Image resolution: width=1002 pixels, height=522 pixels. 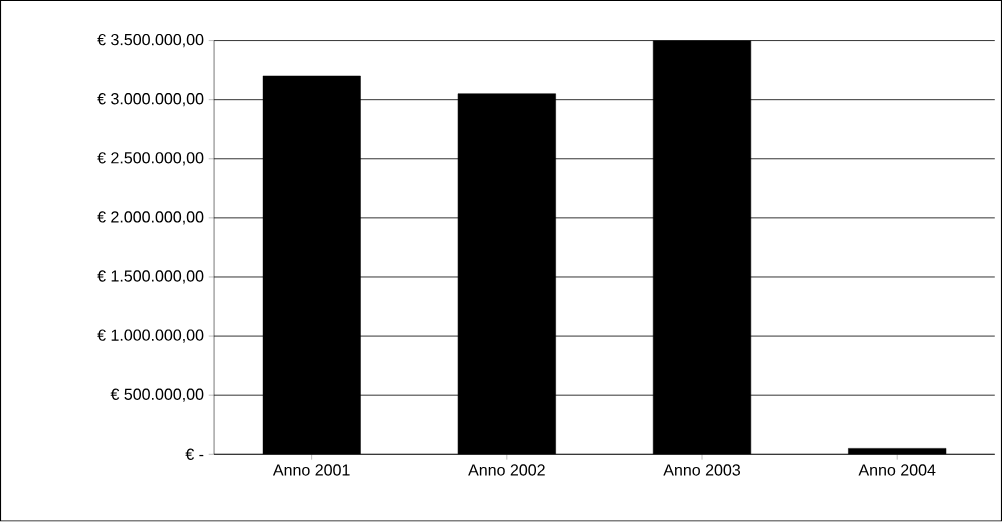 What do you see at coordinates (150, 336) in the screenshot?
I see `y-tick-label: € 1.000.000,00` at bounding box center [150, 336].